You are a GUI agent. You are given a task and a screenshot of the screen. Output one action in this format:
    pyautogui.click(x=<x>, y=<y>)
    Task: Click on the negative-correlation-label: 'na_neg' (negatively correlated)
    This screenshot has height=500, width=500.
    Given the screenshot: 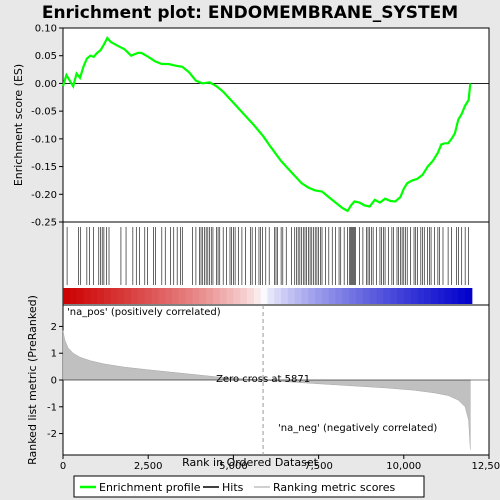 What is the action you would take?
    pyautogui.click(x=357, y=428)
    